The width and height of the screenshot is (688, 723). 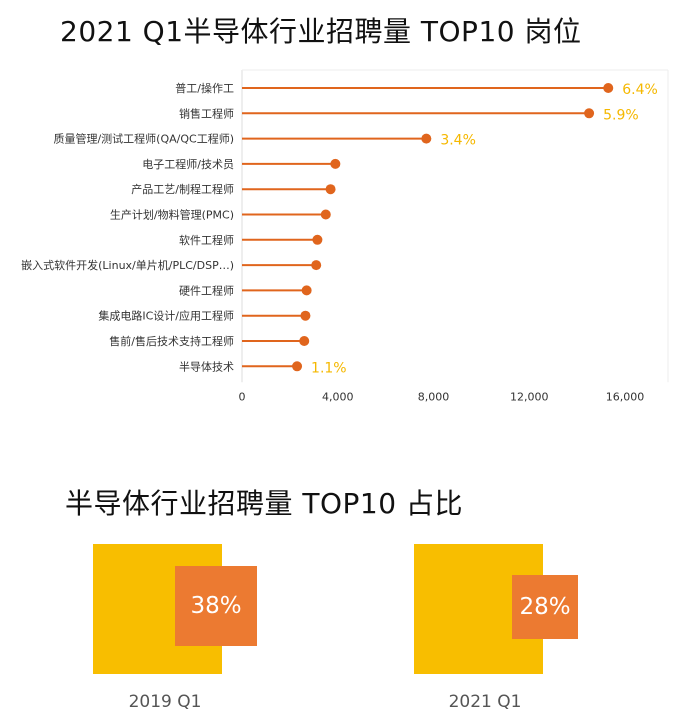 What do you see at coordinates (640, 90) in the screenshot?
I see `share-annotation: 6.4%` at bounding box center [640, 90].